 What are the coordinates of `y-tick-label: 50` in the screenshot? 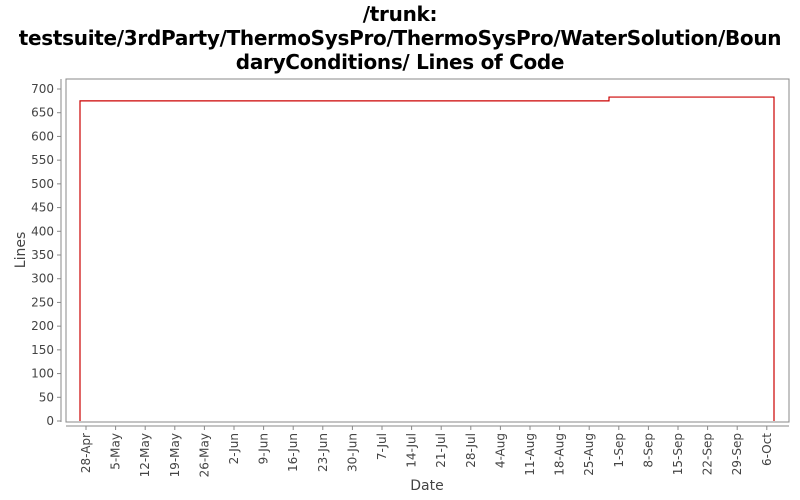 It's located at (46, 397).